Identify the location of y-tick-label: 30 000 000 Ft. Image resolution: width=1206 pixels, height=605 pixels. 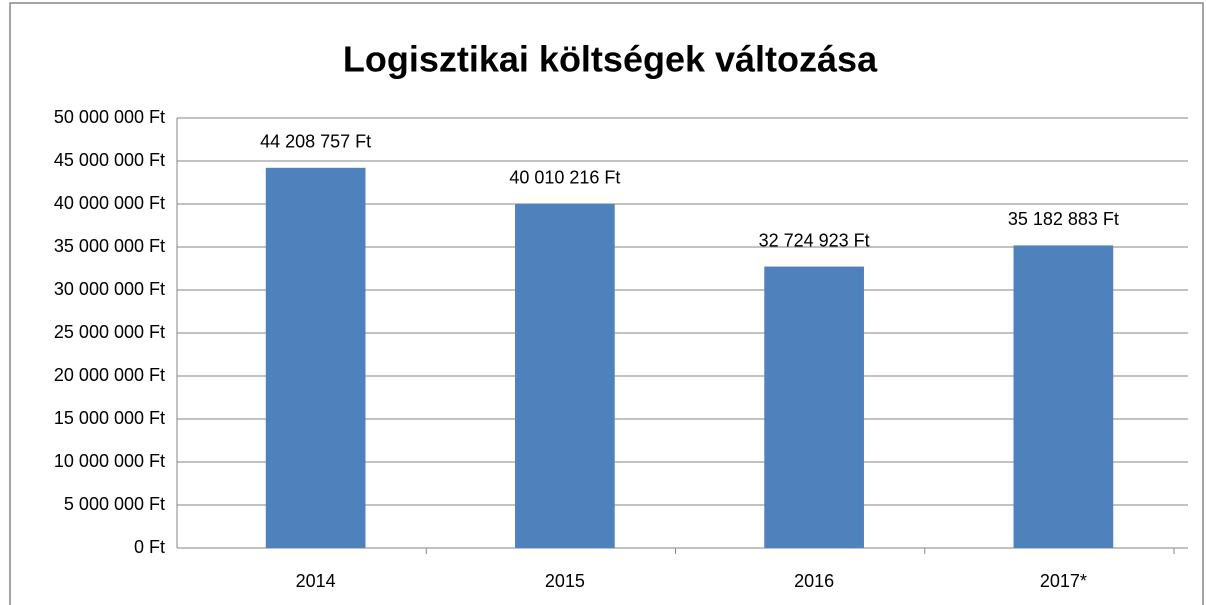
(109, 289).